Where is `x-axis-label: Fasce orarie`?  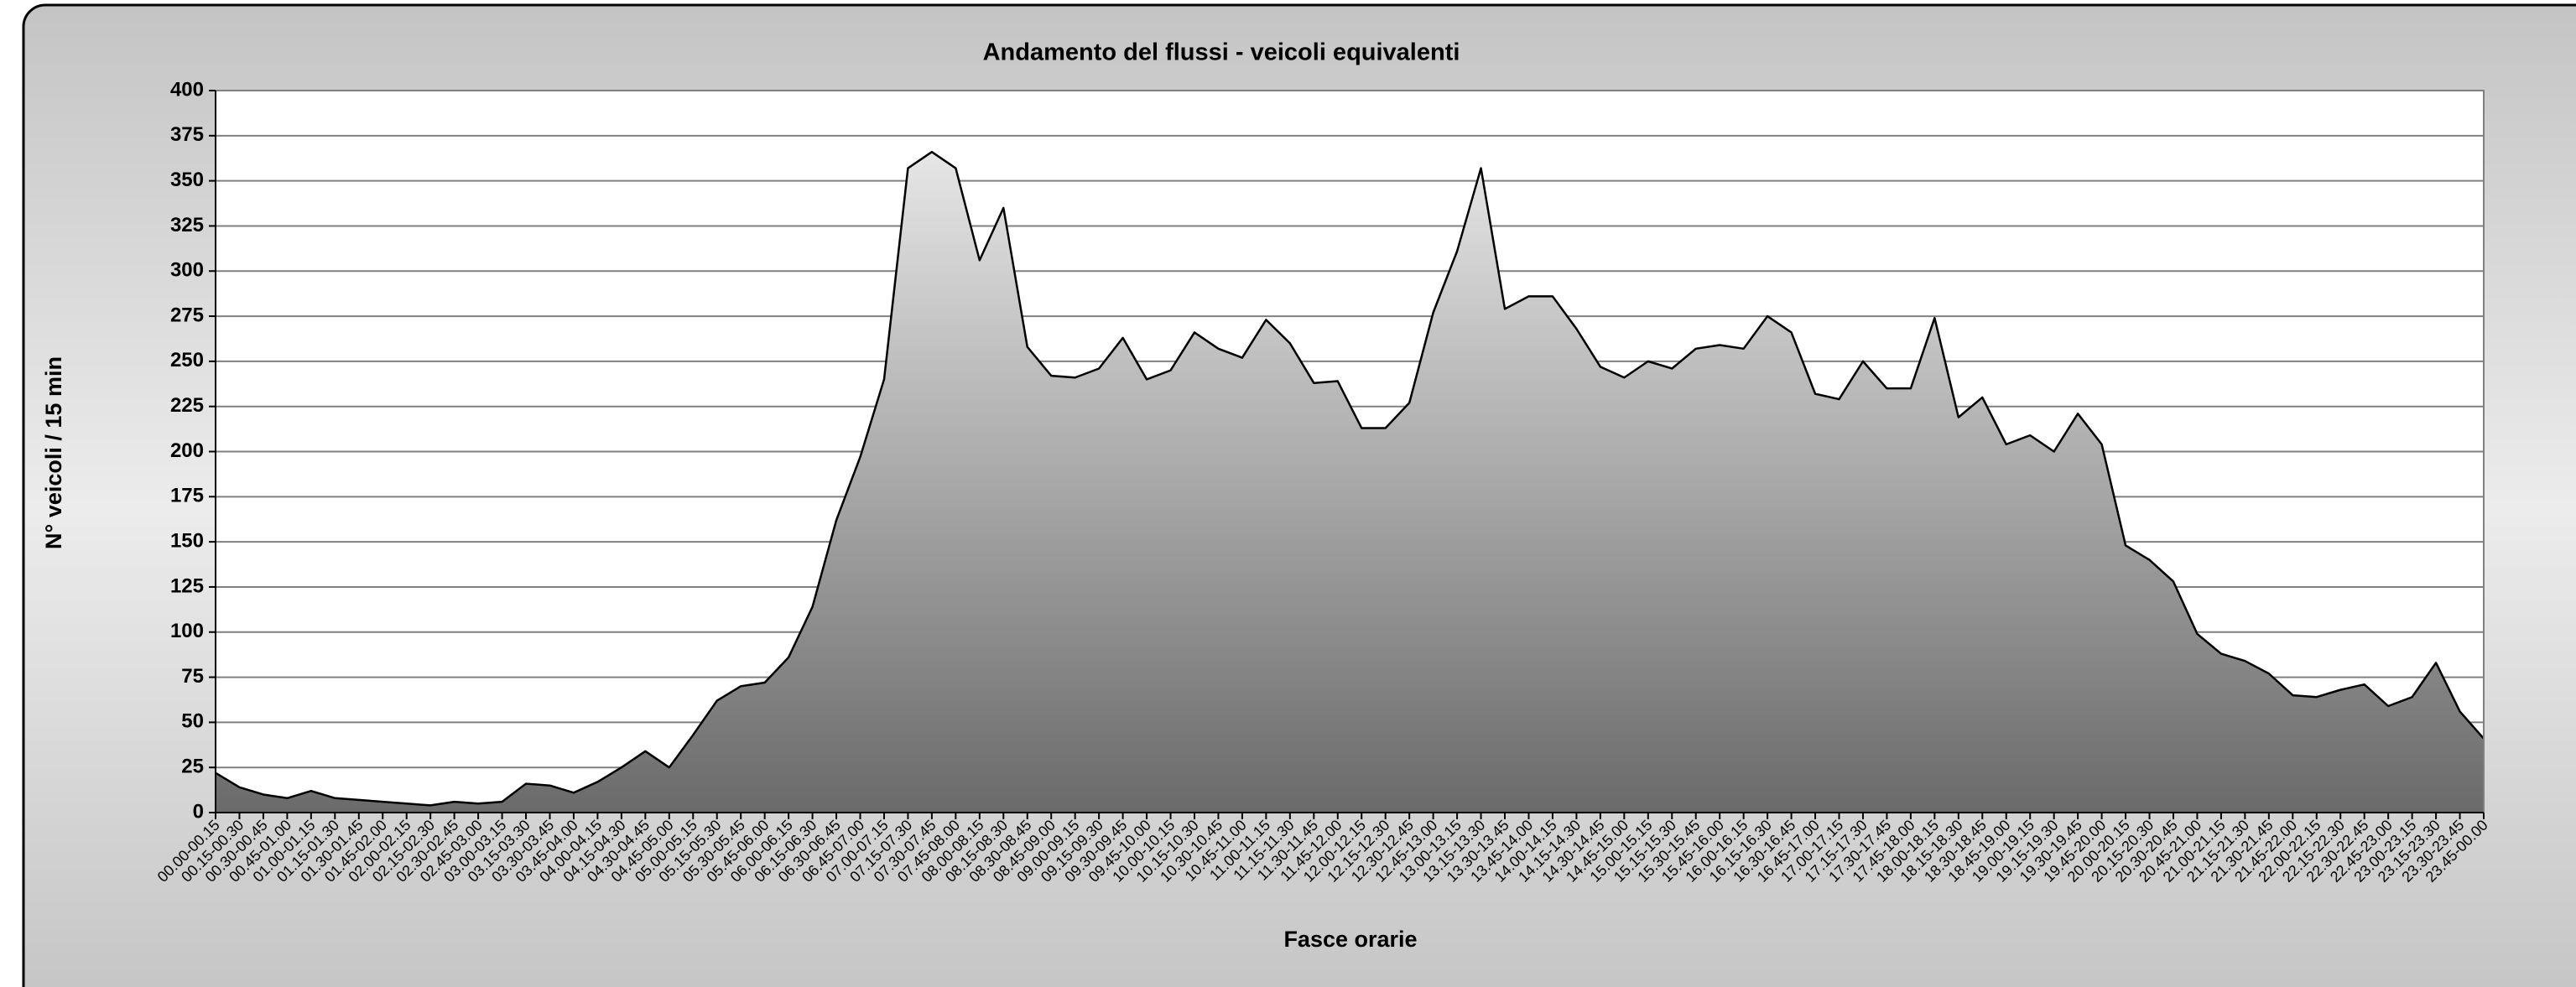
x-axis-label: Fasce orarie is located at coordinates (1350, 939).